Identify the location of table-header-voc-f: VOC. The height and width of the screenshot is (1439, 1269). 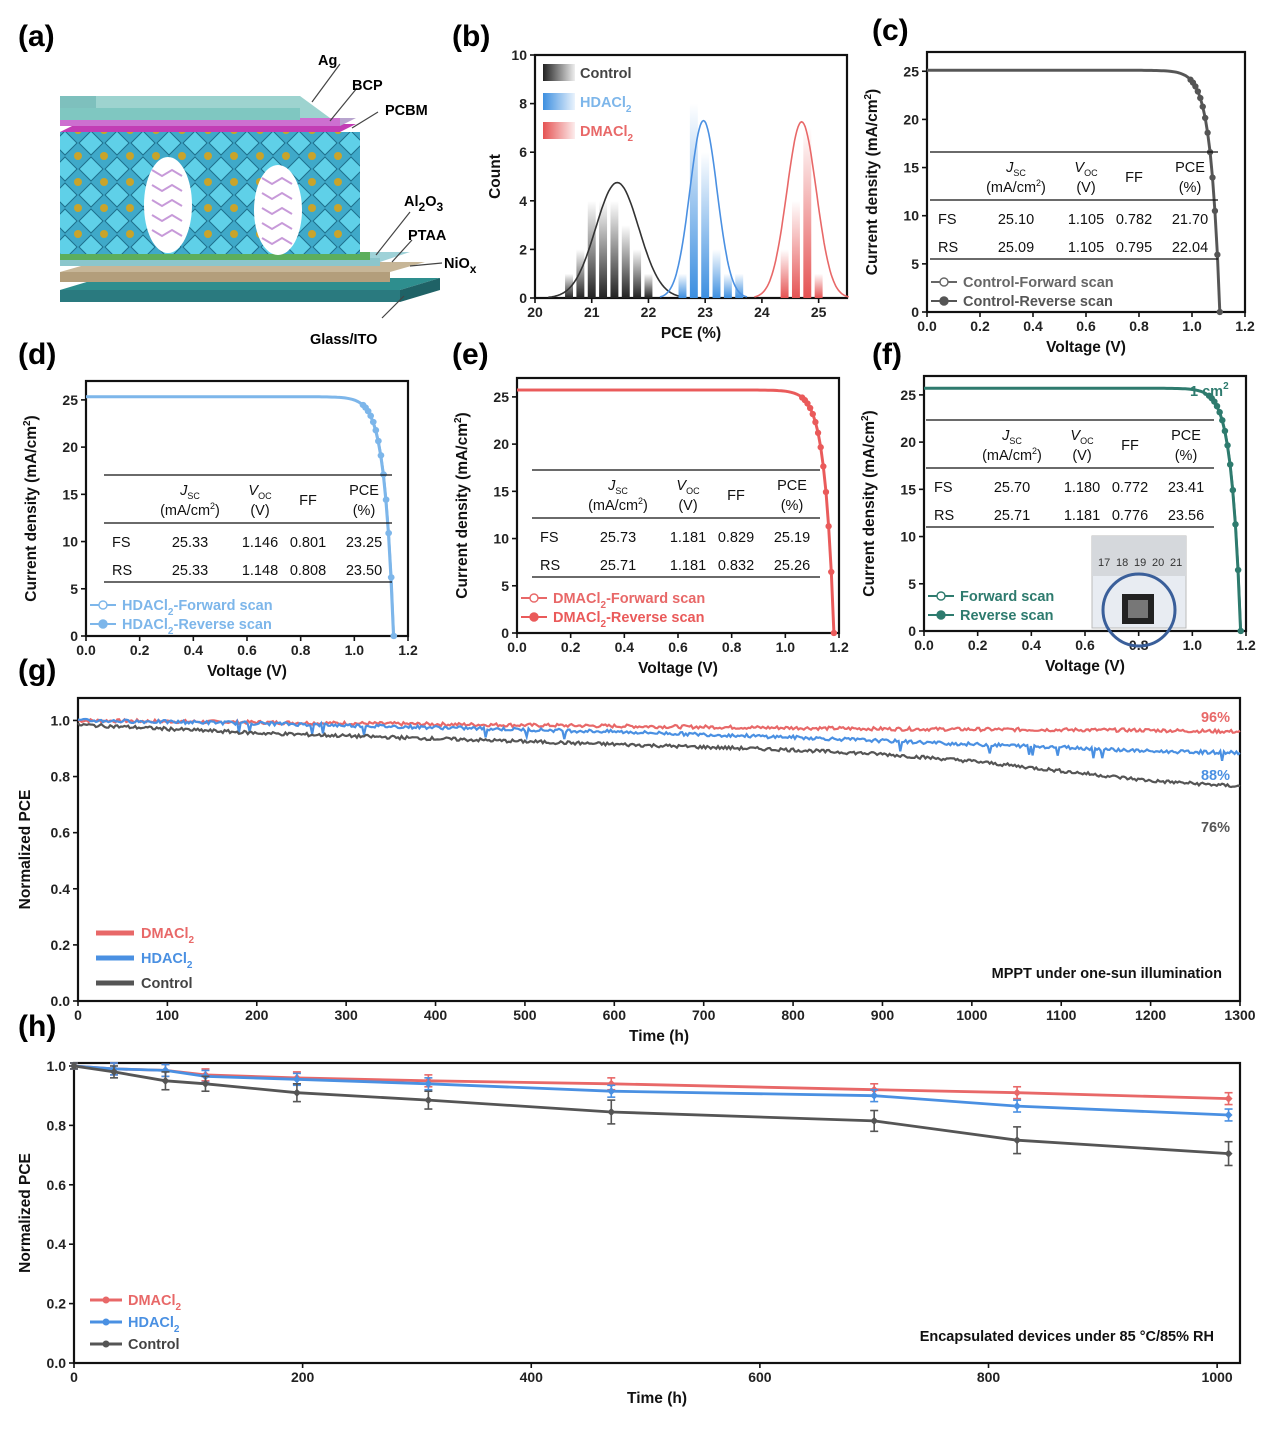
(1082, 437).